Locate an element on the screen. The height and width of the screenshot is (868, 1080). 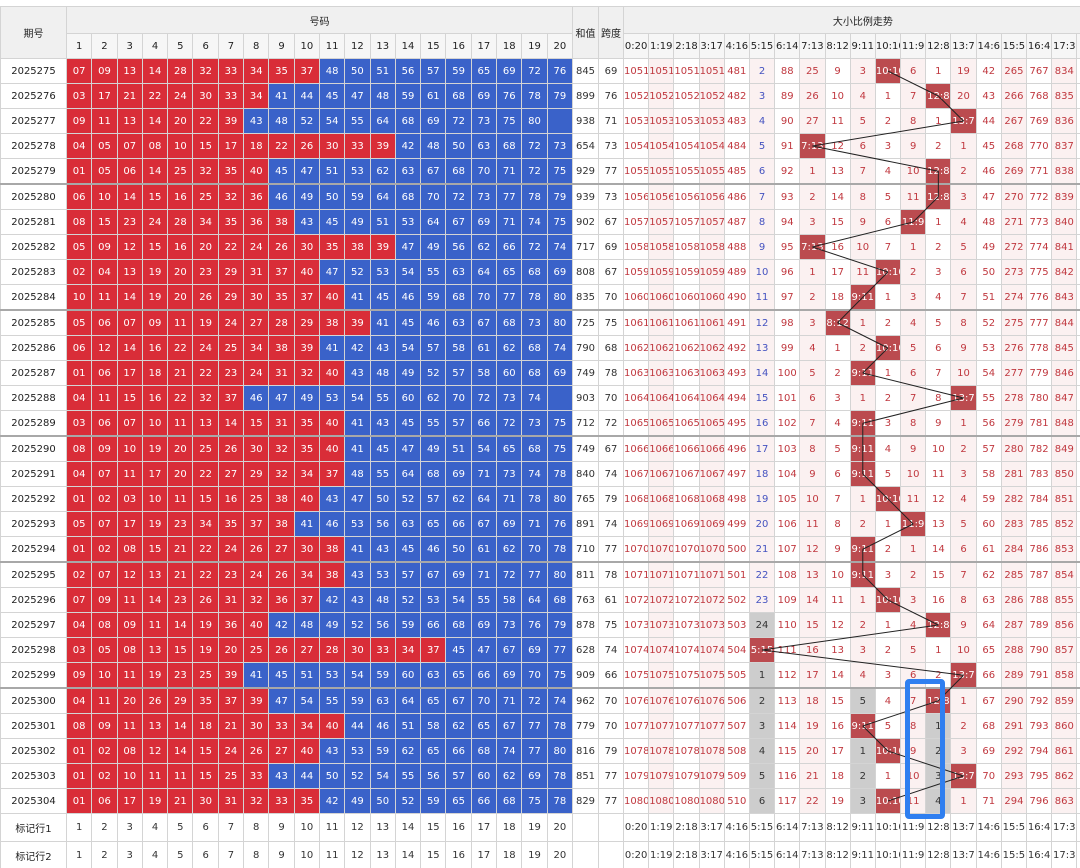
trend-cell: 837 is located at coordinates (1064, 146).